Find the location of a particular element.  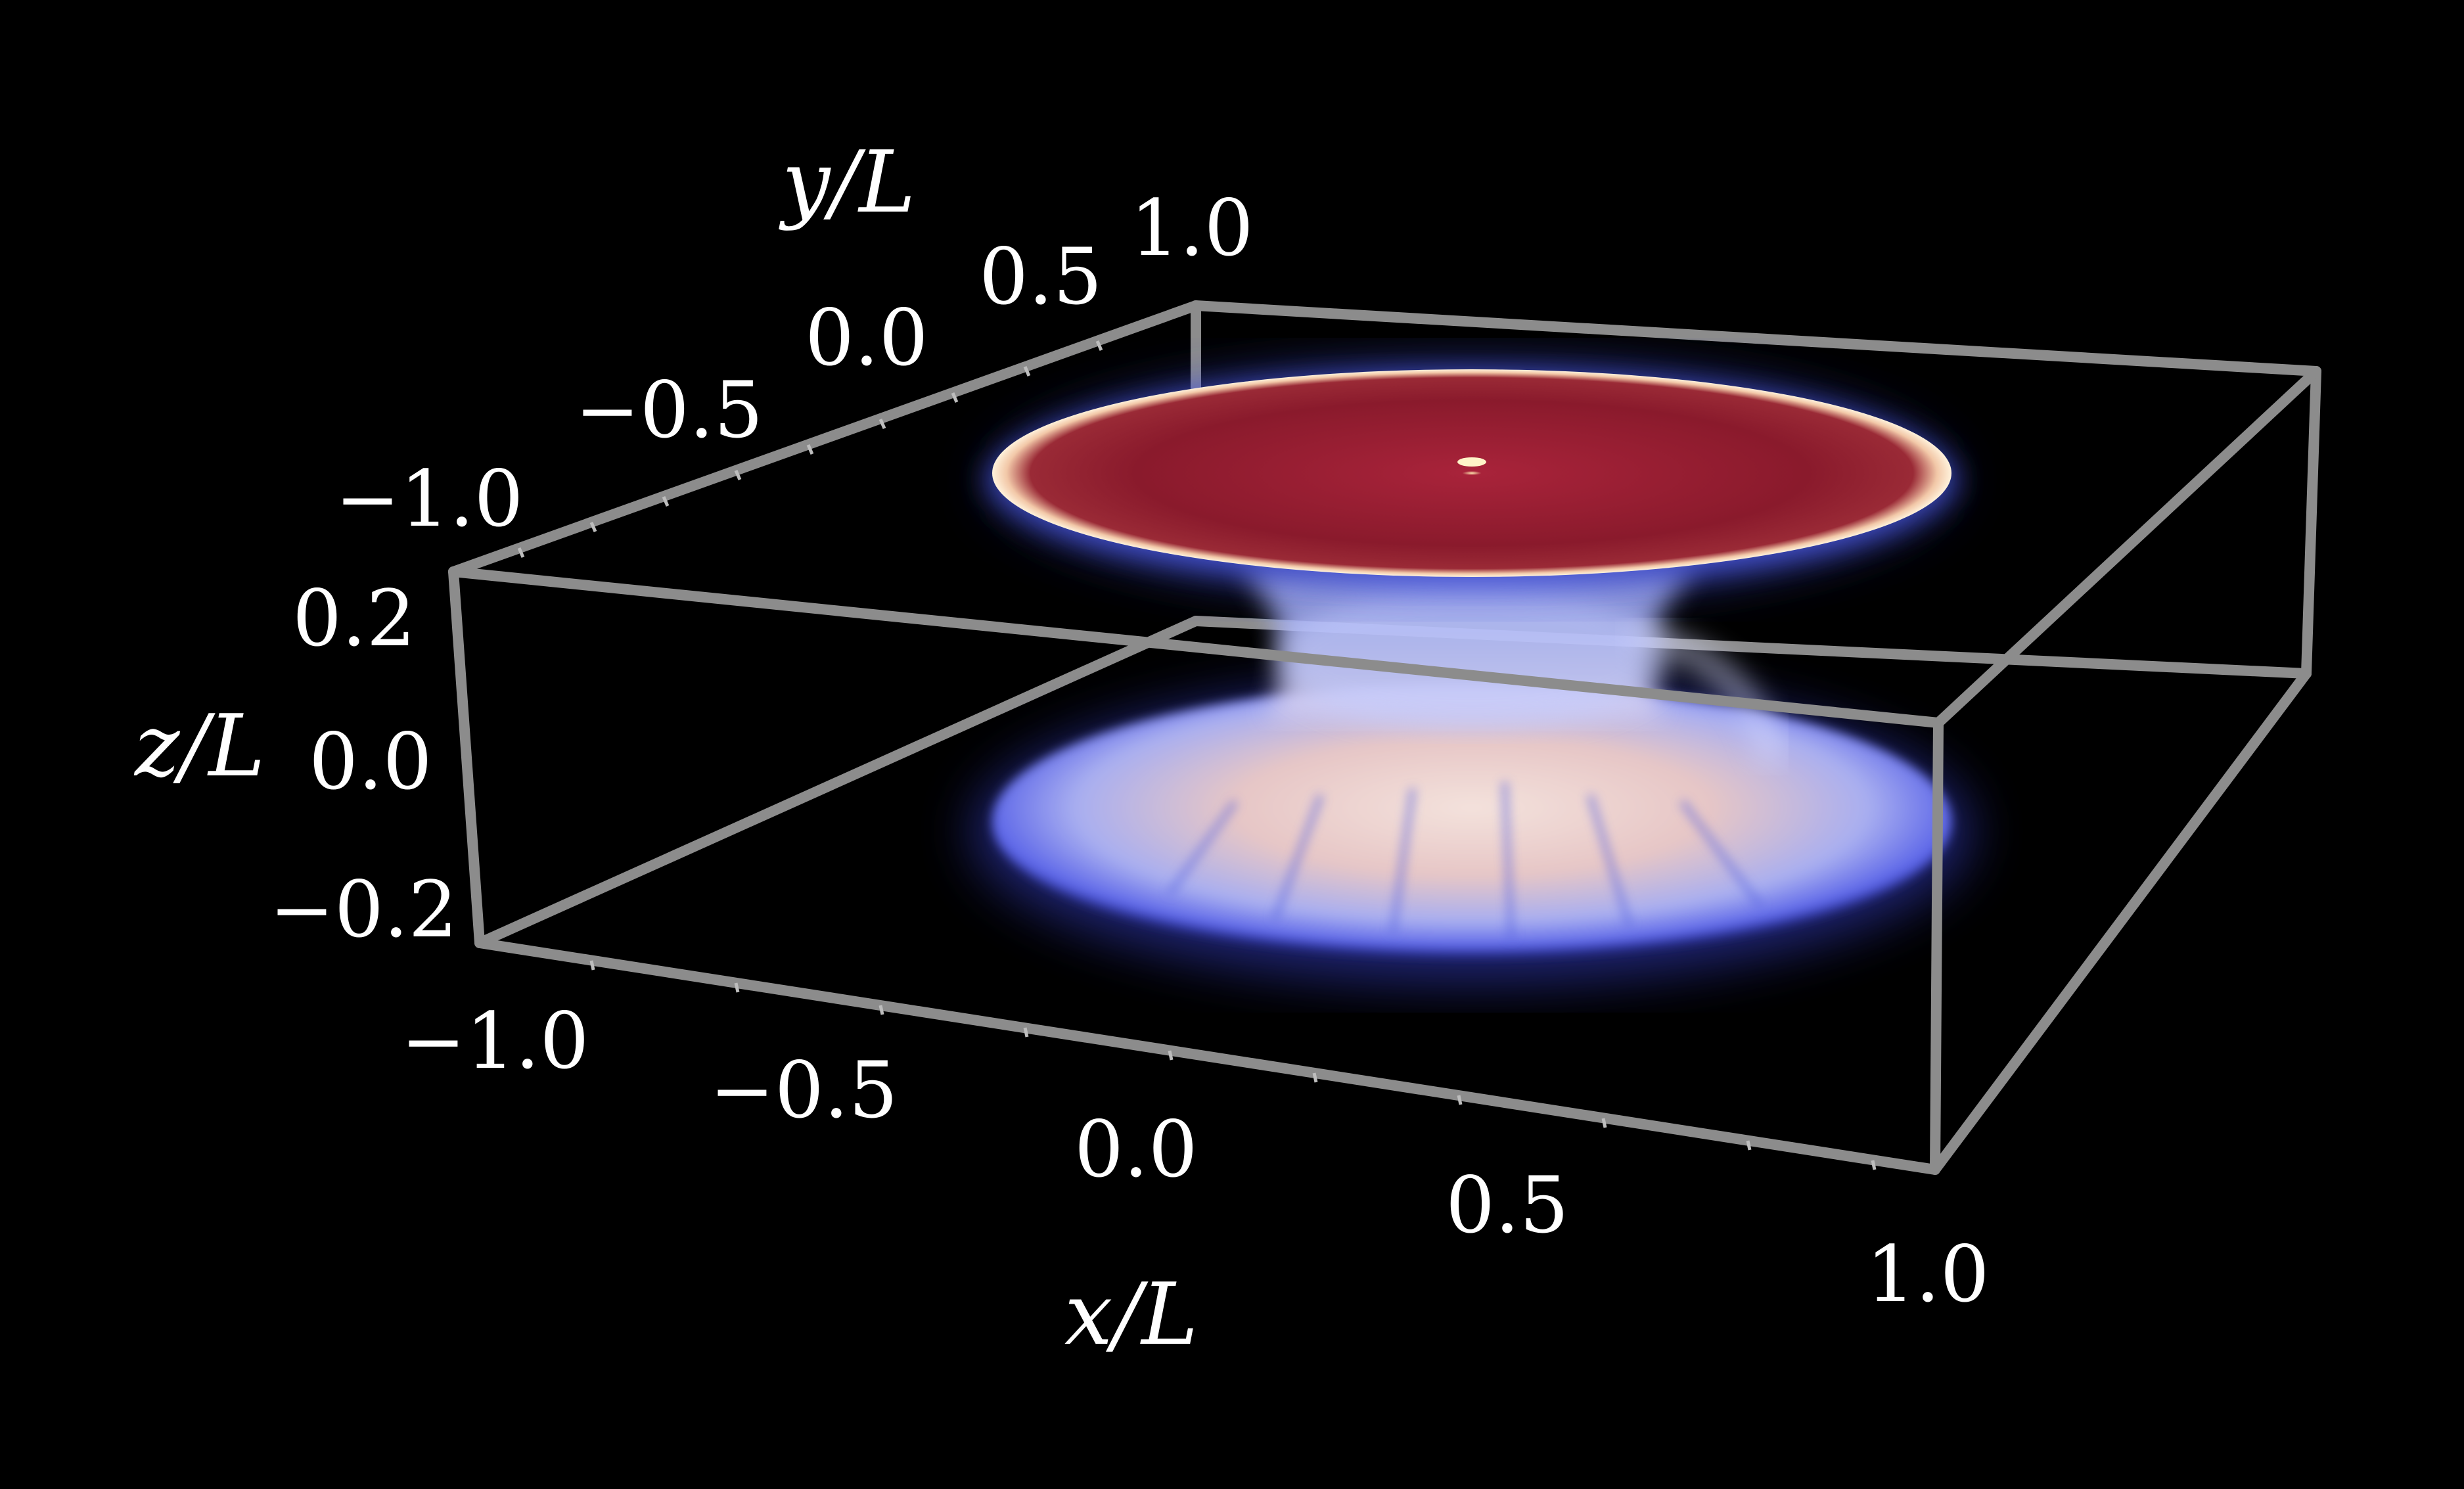

y-tick-label: 0.0 is located at coordinates (867, 337).